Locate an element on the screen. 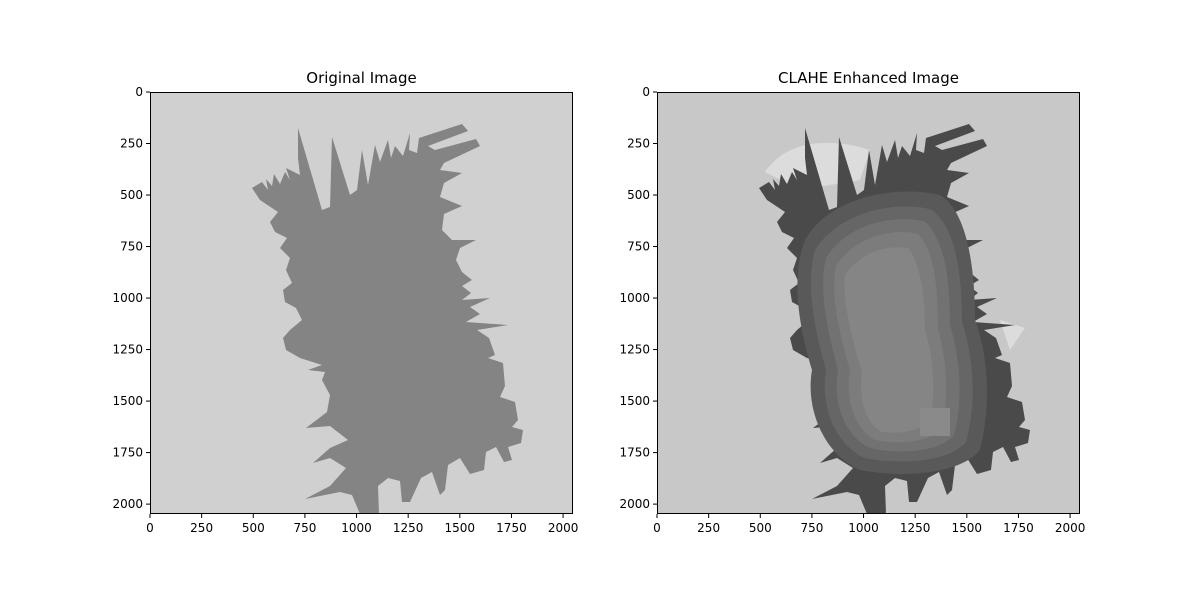 The height and width of the screenshot is (600, 1200). original-image-y-tick-label: 1000 is located at coordinates (127, 298).